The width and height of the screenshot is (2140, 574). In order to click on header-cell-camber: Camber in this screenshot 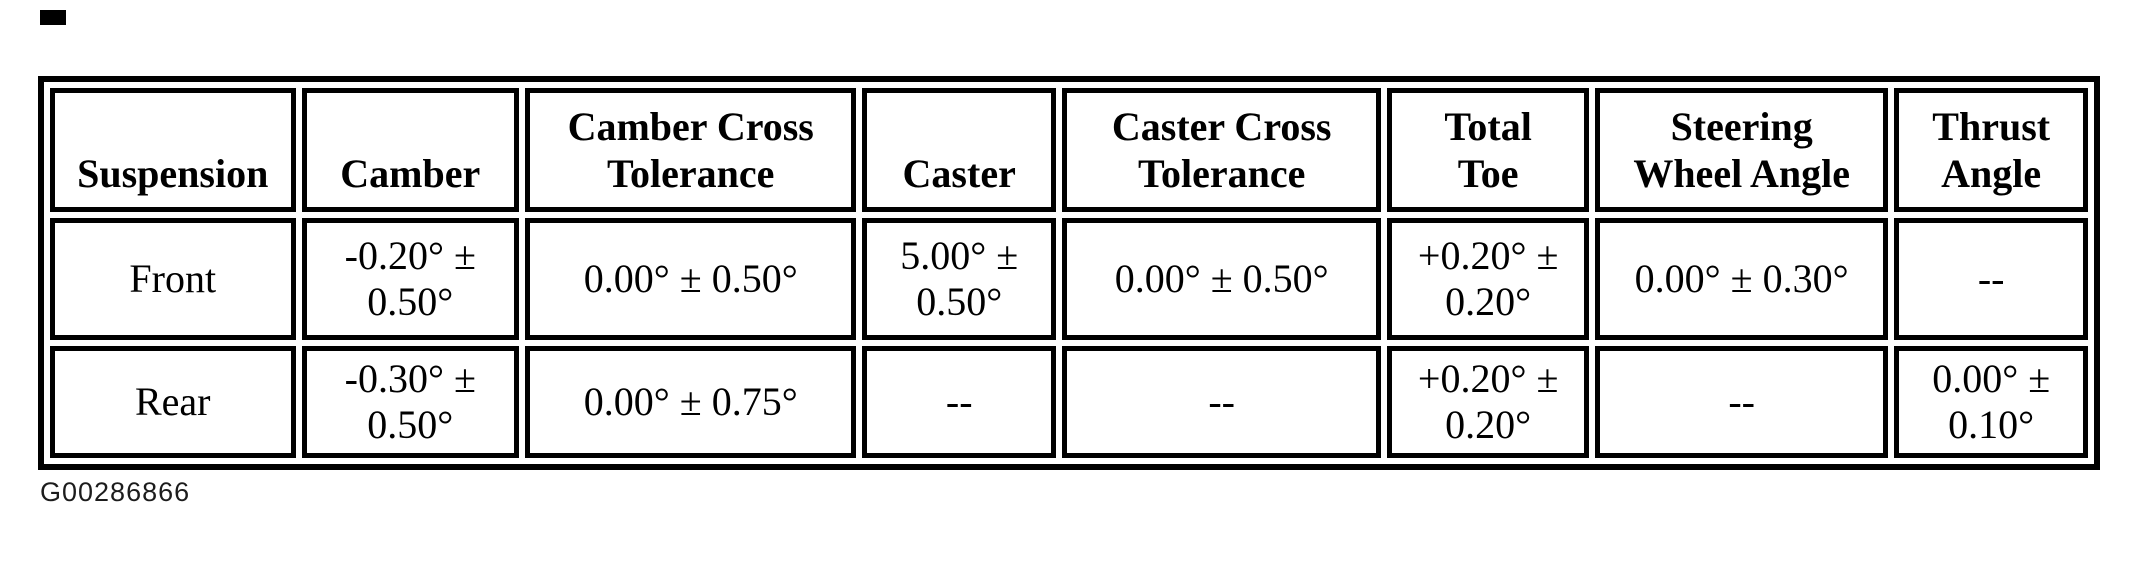, I will do `click(410, 150)`.